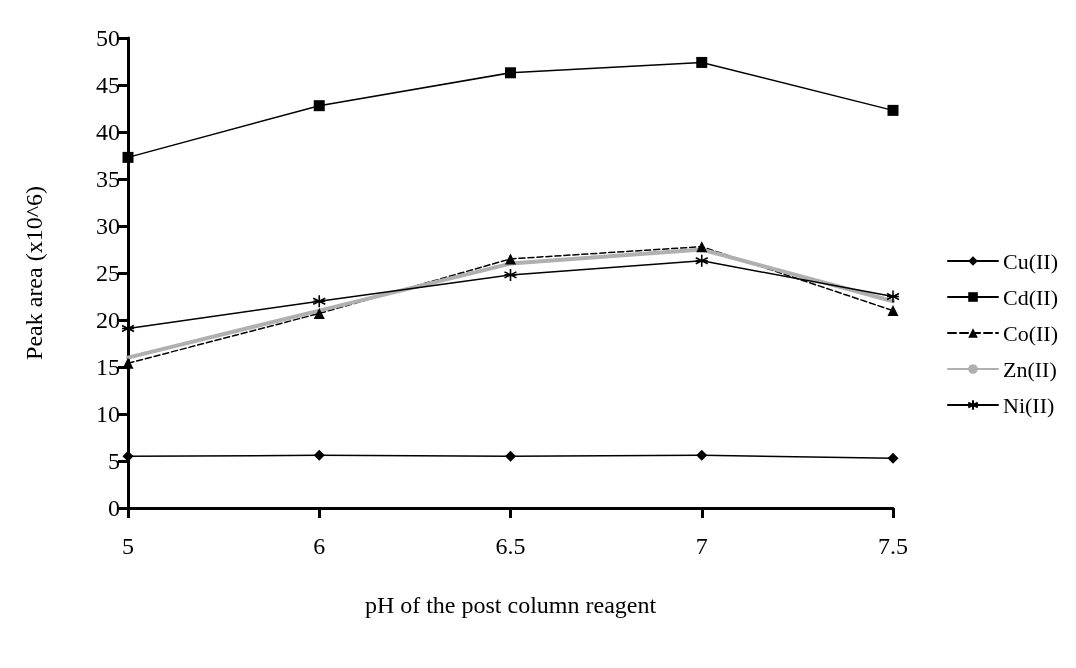 The width and height of the screenshot is (1076, 668). Describe the element at coordinates (108, 320) in the screenshot. I see `y-tick-label: 20` at that location.